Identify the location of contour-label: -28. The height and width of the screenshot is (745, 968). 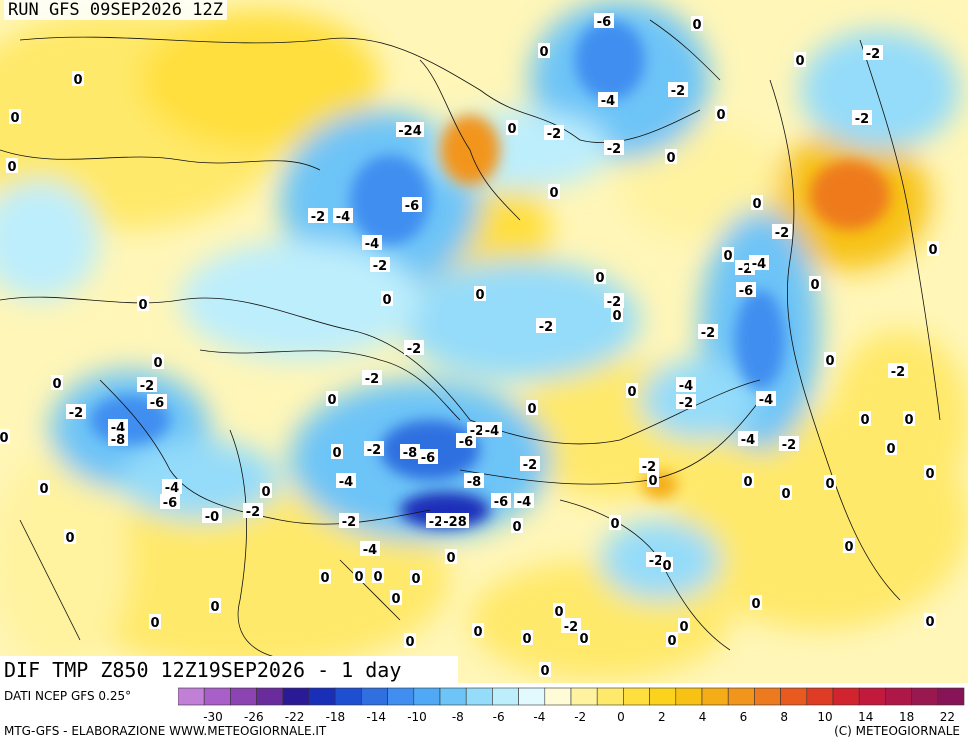
(455, 522).